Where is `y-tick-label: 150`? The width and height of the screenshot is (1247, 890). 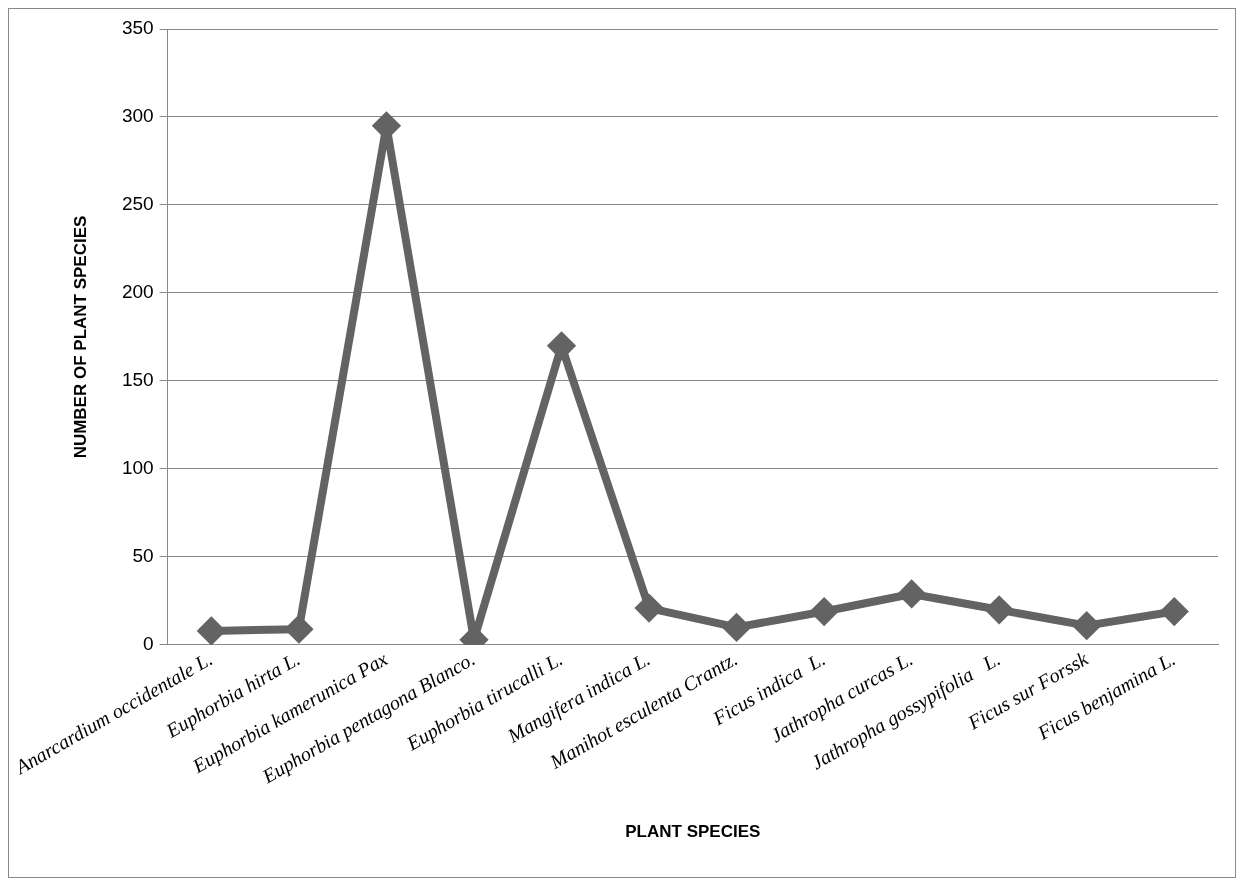
y-tick-label: 150 is located at coordinates (137, 380).